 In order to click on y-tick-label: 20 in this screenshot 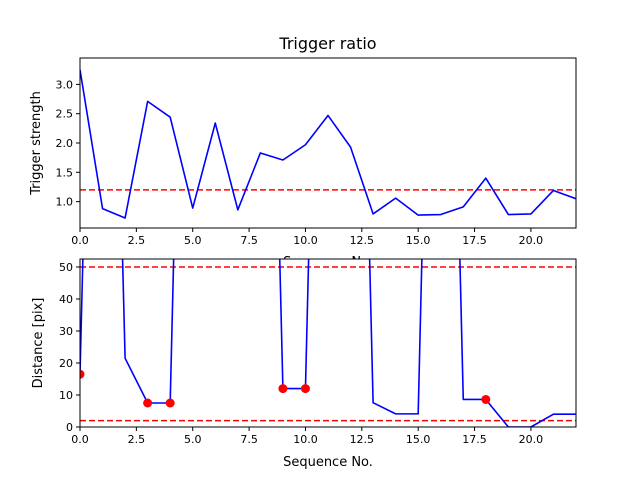, I will do `click(66, 363)`.